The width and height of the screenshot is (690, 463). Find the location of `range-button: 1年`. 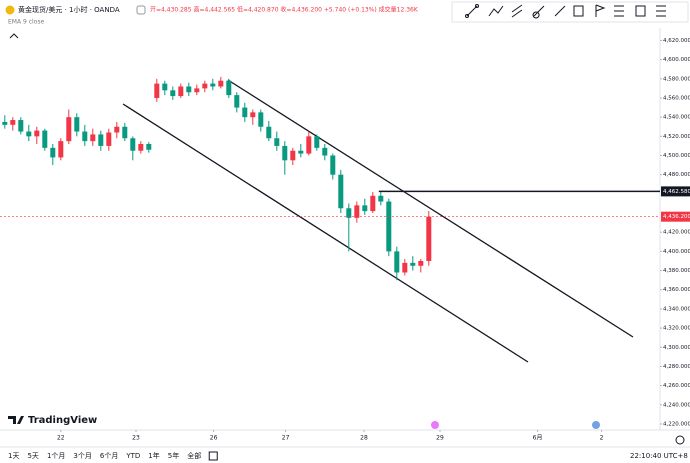

range-button: 1年 is located at coordinates (153, 455).